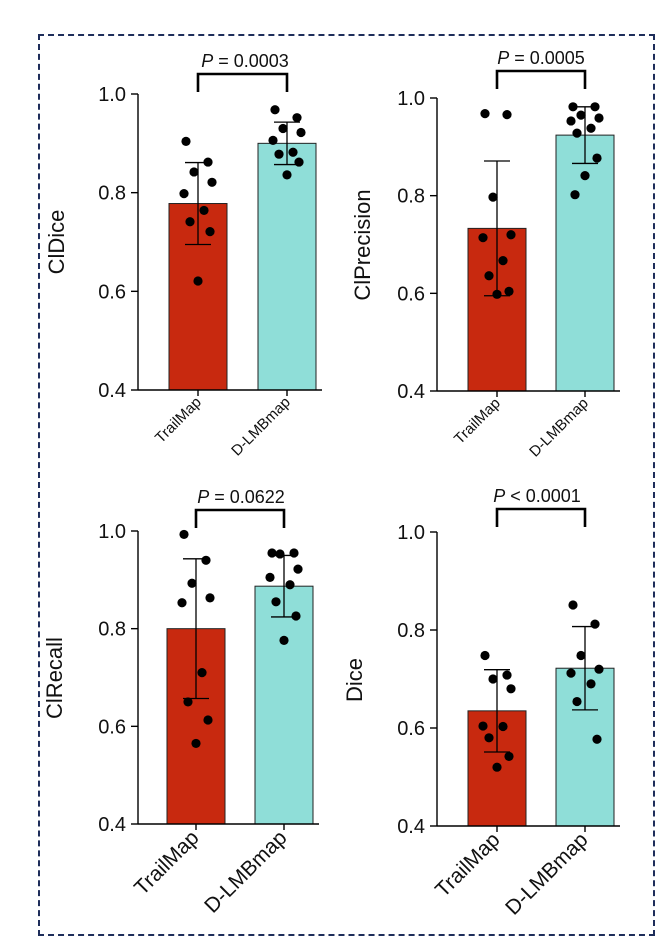 The width and height of the screenshot is (659, 941). I want to click on y-axis-title: ClDice, so click(56, 242).